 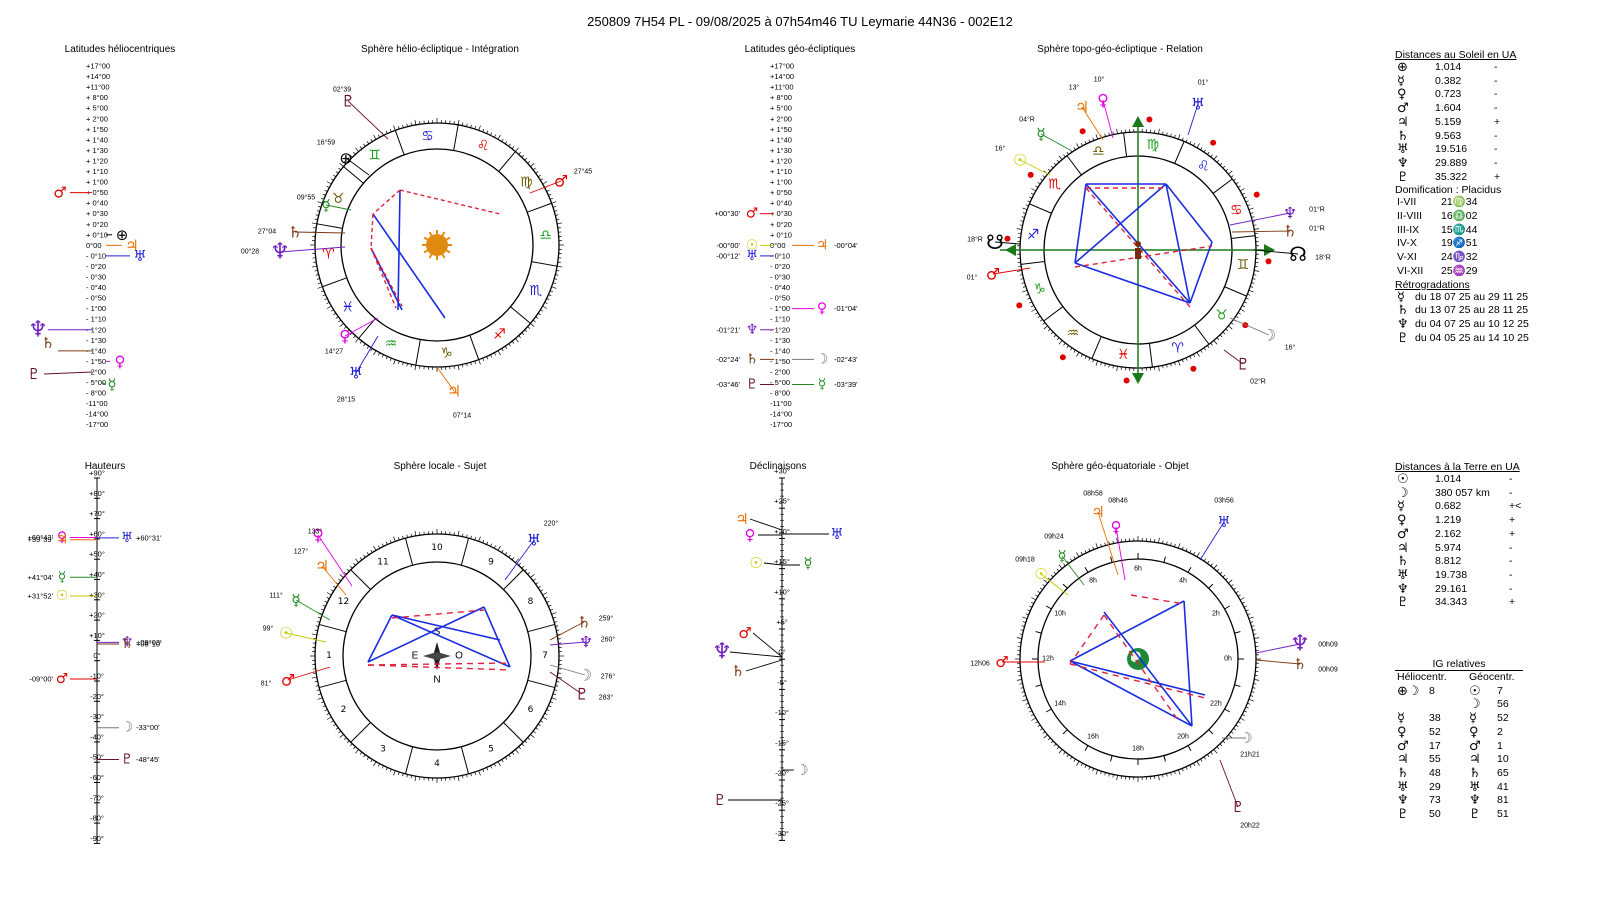 What do you see at coordinates (98, 66) in the screenshot?
I see `helio-lat-tick-label: +17°00` at bounding box center [98, 66].